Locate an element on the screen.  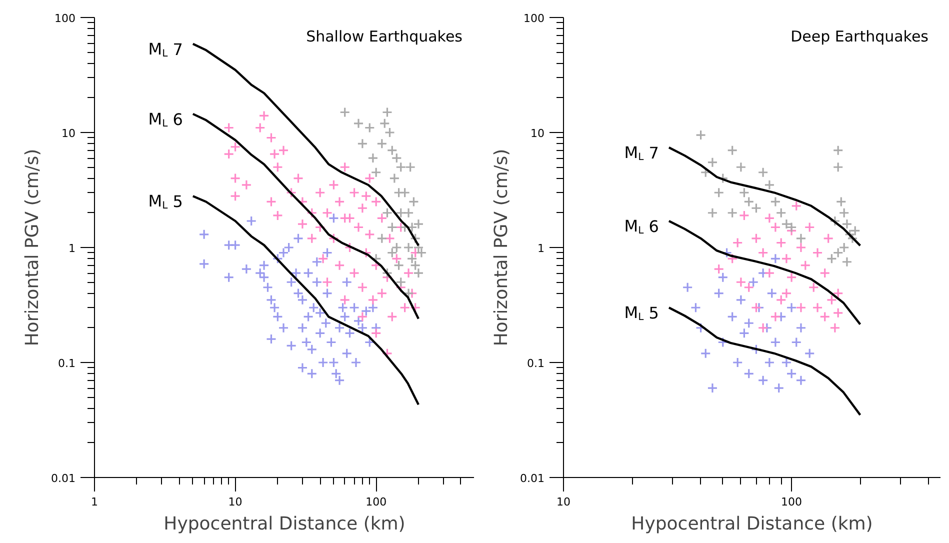
text: Deep Earthquakes is located at coordinates (859, 37).